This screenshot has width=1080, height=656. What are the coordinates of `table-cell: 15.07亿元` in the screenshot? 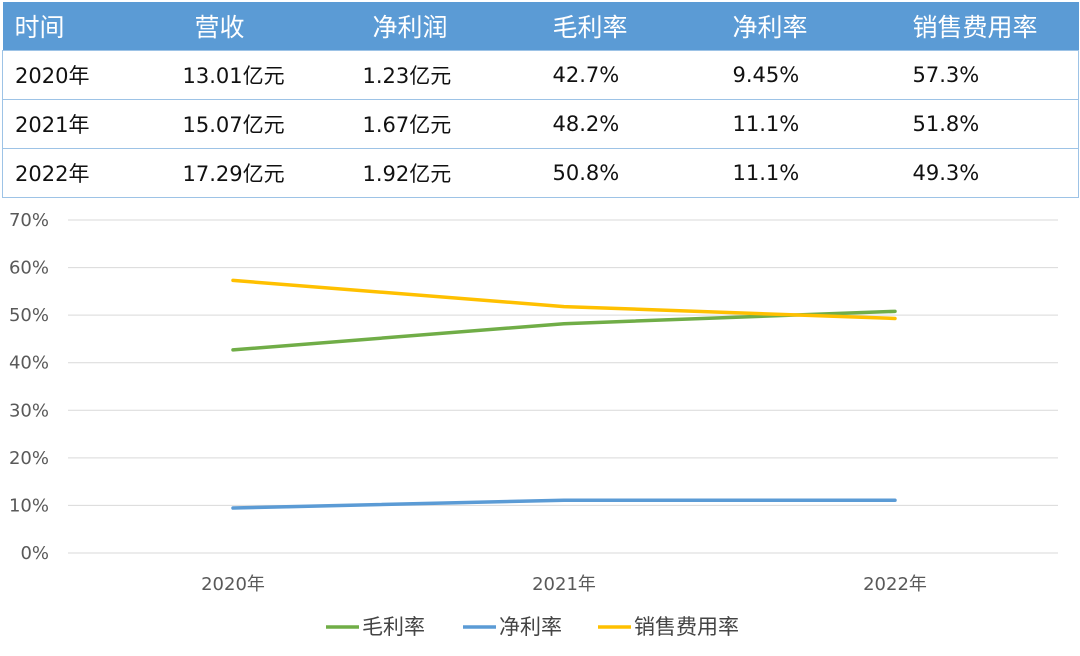 It's located at (272, 124).